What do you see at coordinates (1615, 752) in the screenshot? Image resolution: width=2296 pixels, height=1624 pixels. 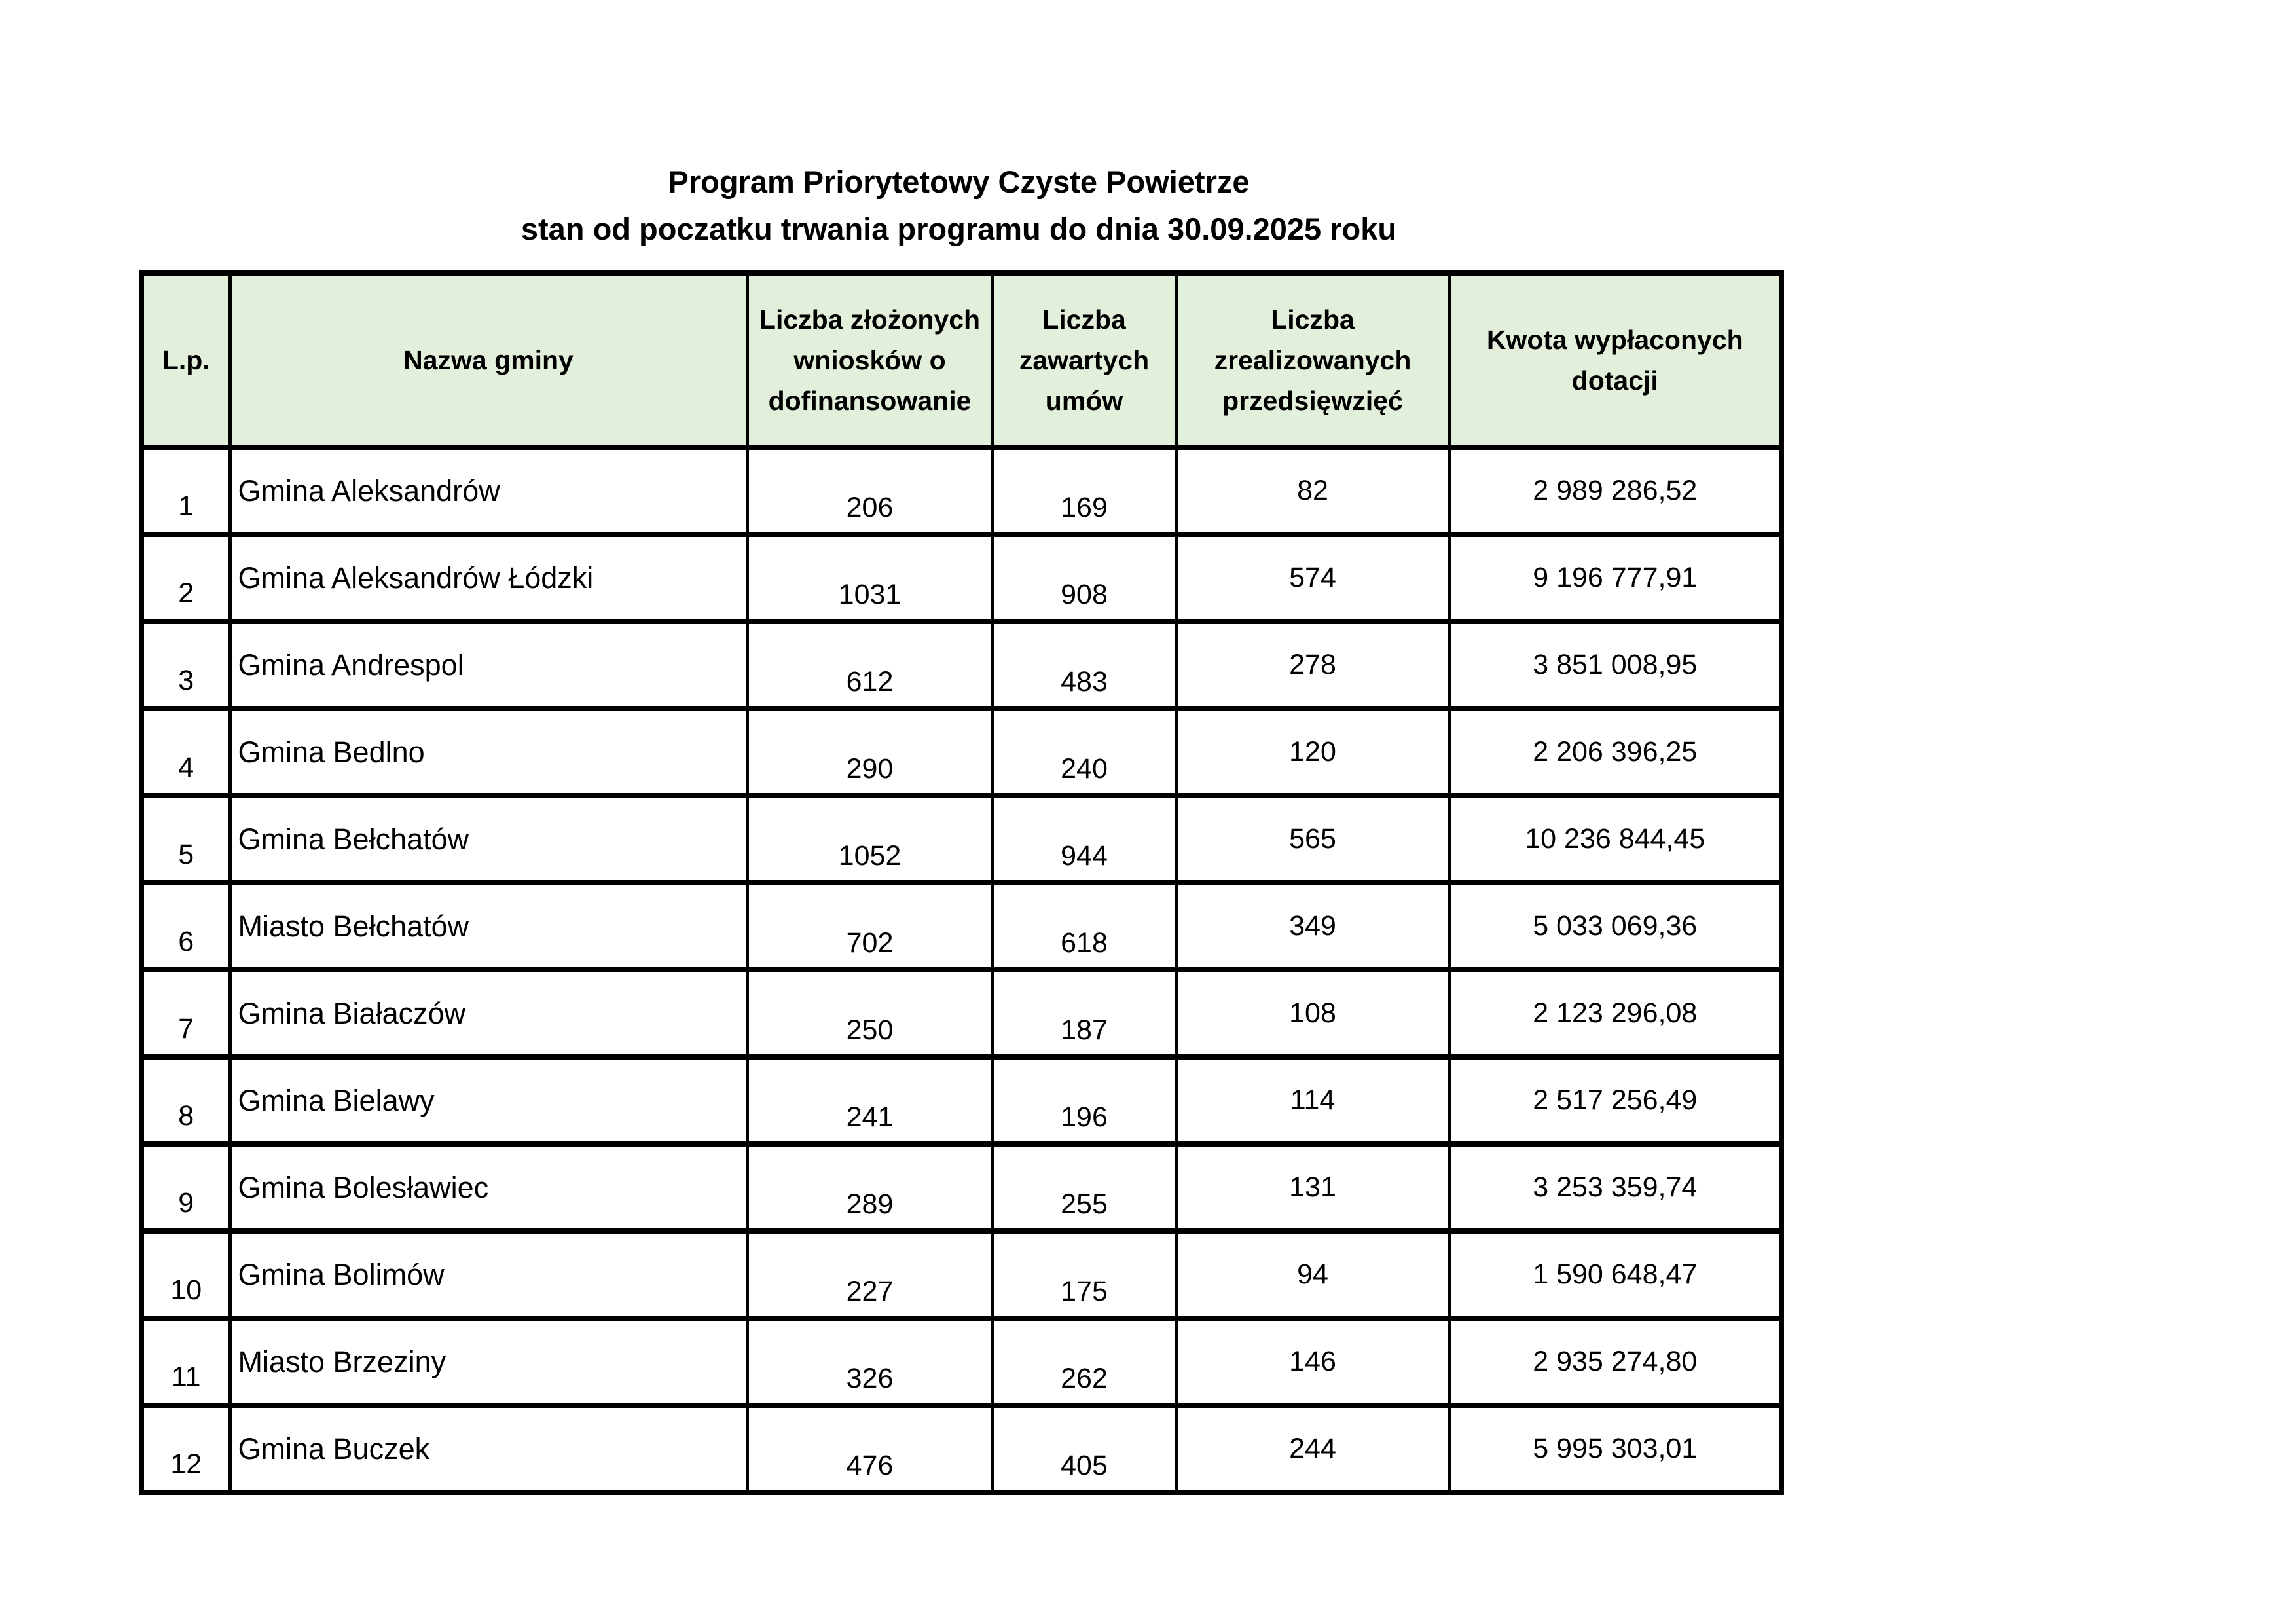 I see `amount-cell: 2 206 396,25` at bounding box center [1615, 752].